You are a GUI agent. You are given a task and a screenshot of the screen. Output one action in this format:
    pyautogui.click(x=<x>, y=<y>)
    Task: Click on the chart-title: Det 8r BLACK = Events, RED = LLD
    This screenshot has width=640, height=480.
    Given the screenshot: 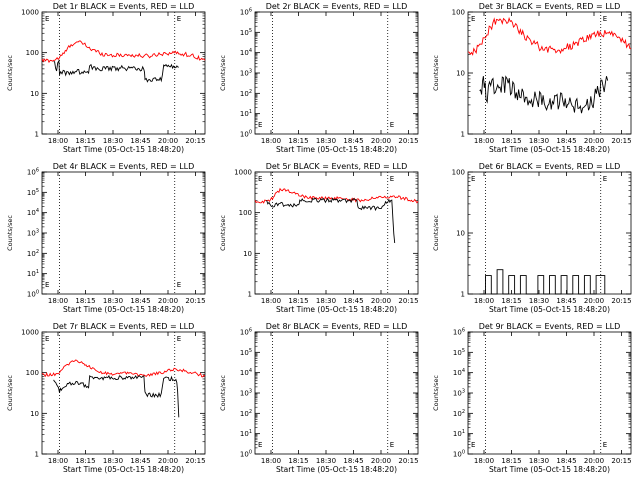 What is the action you would take?
    pyautogui.click(x=337, y=326)
    